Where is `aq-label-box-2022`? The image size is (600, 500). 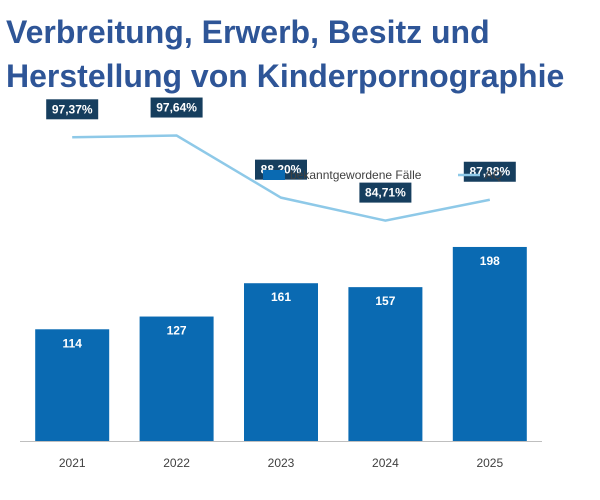 aq-label-box-2022 is located at coordinates (176, 107).